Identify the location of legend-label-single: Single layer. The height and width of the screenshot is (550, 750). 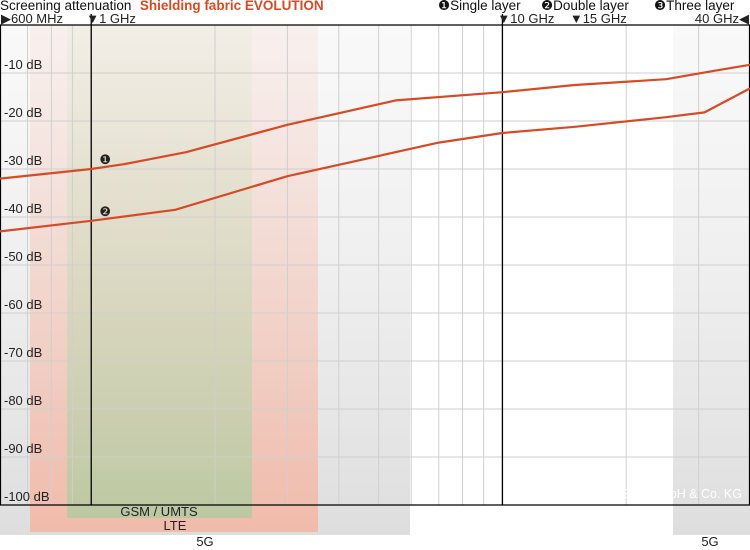
(485, 6).